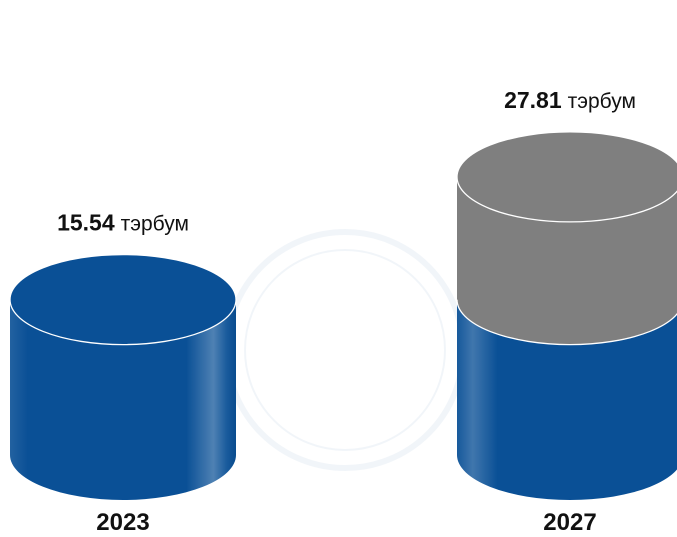  Describe the element at coordinates (122, 522) in the screenshot. I see `category-label-2023: 2023` at that location.